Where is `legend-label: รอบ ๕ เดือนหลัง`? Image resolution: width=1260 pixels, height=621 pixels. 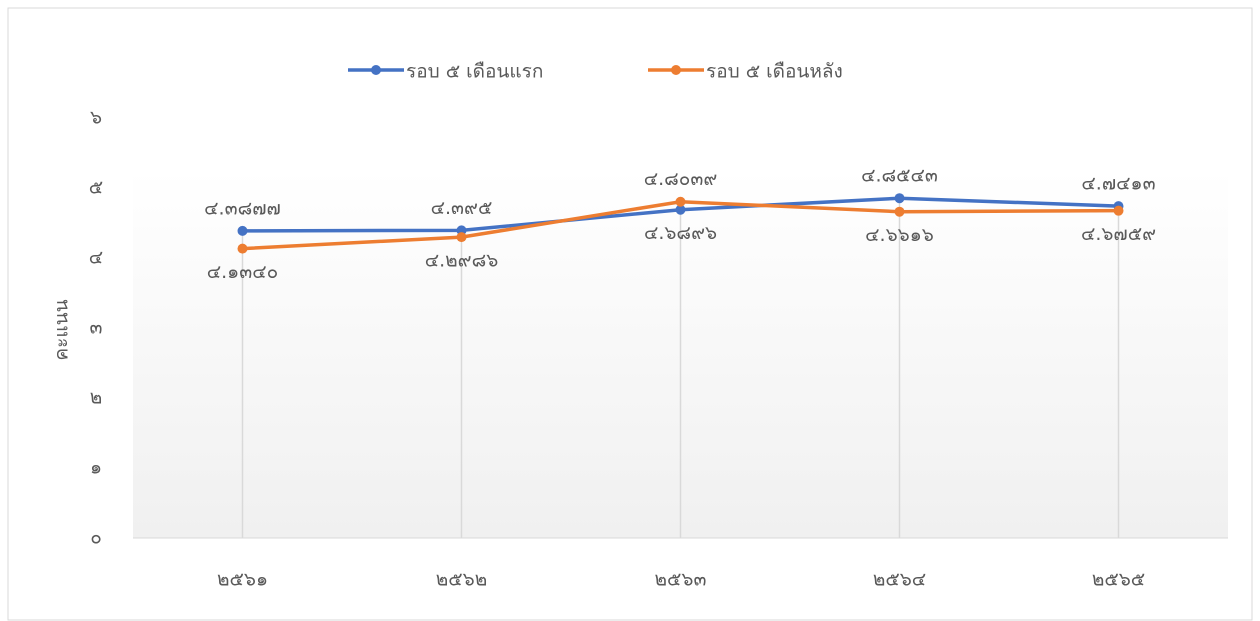
legend-label: รอบ ๕ เดือนหลัง is located at coordinates (774, 72).